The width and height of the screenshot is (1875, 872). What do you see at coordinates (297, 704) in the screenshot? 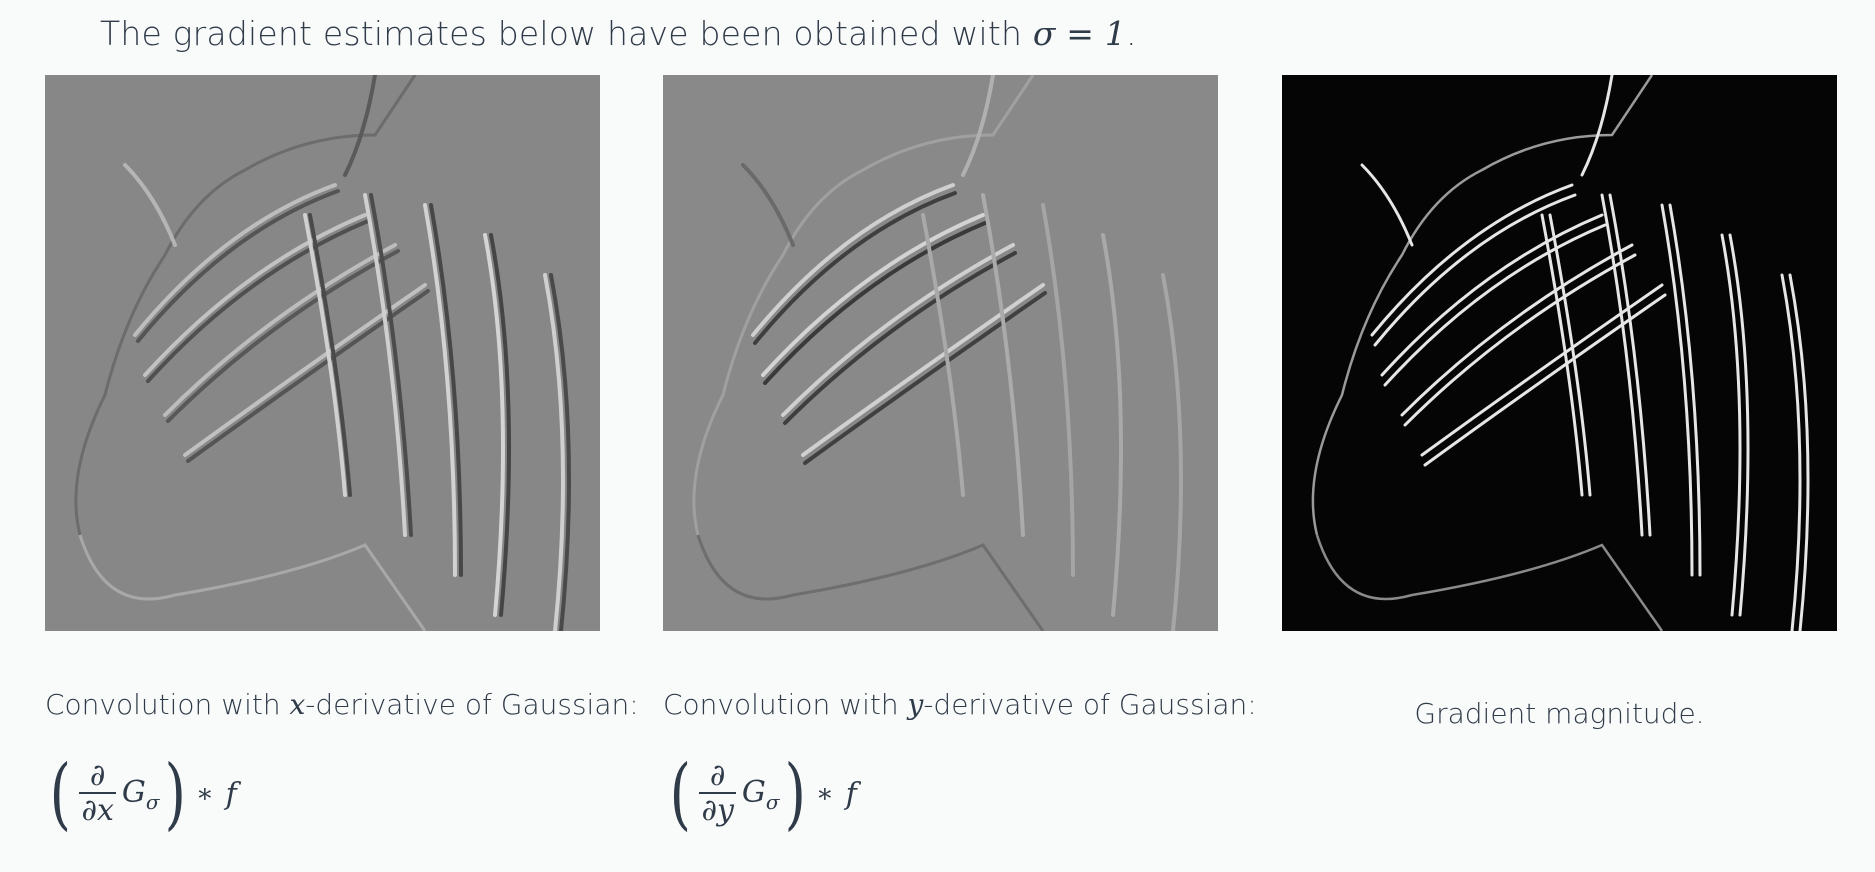
I see `caption-variable: x` at bounding box center [297, 704].